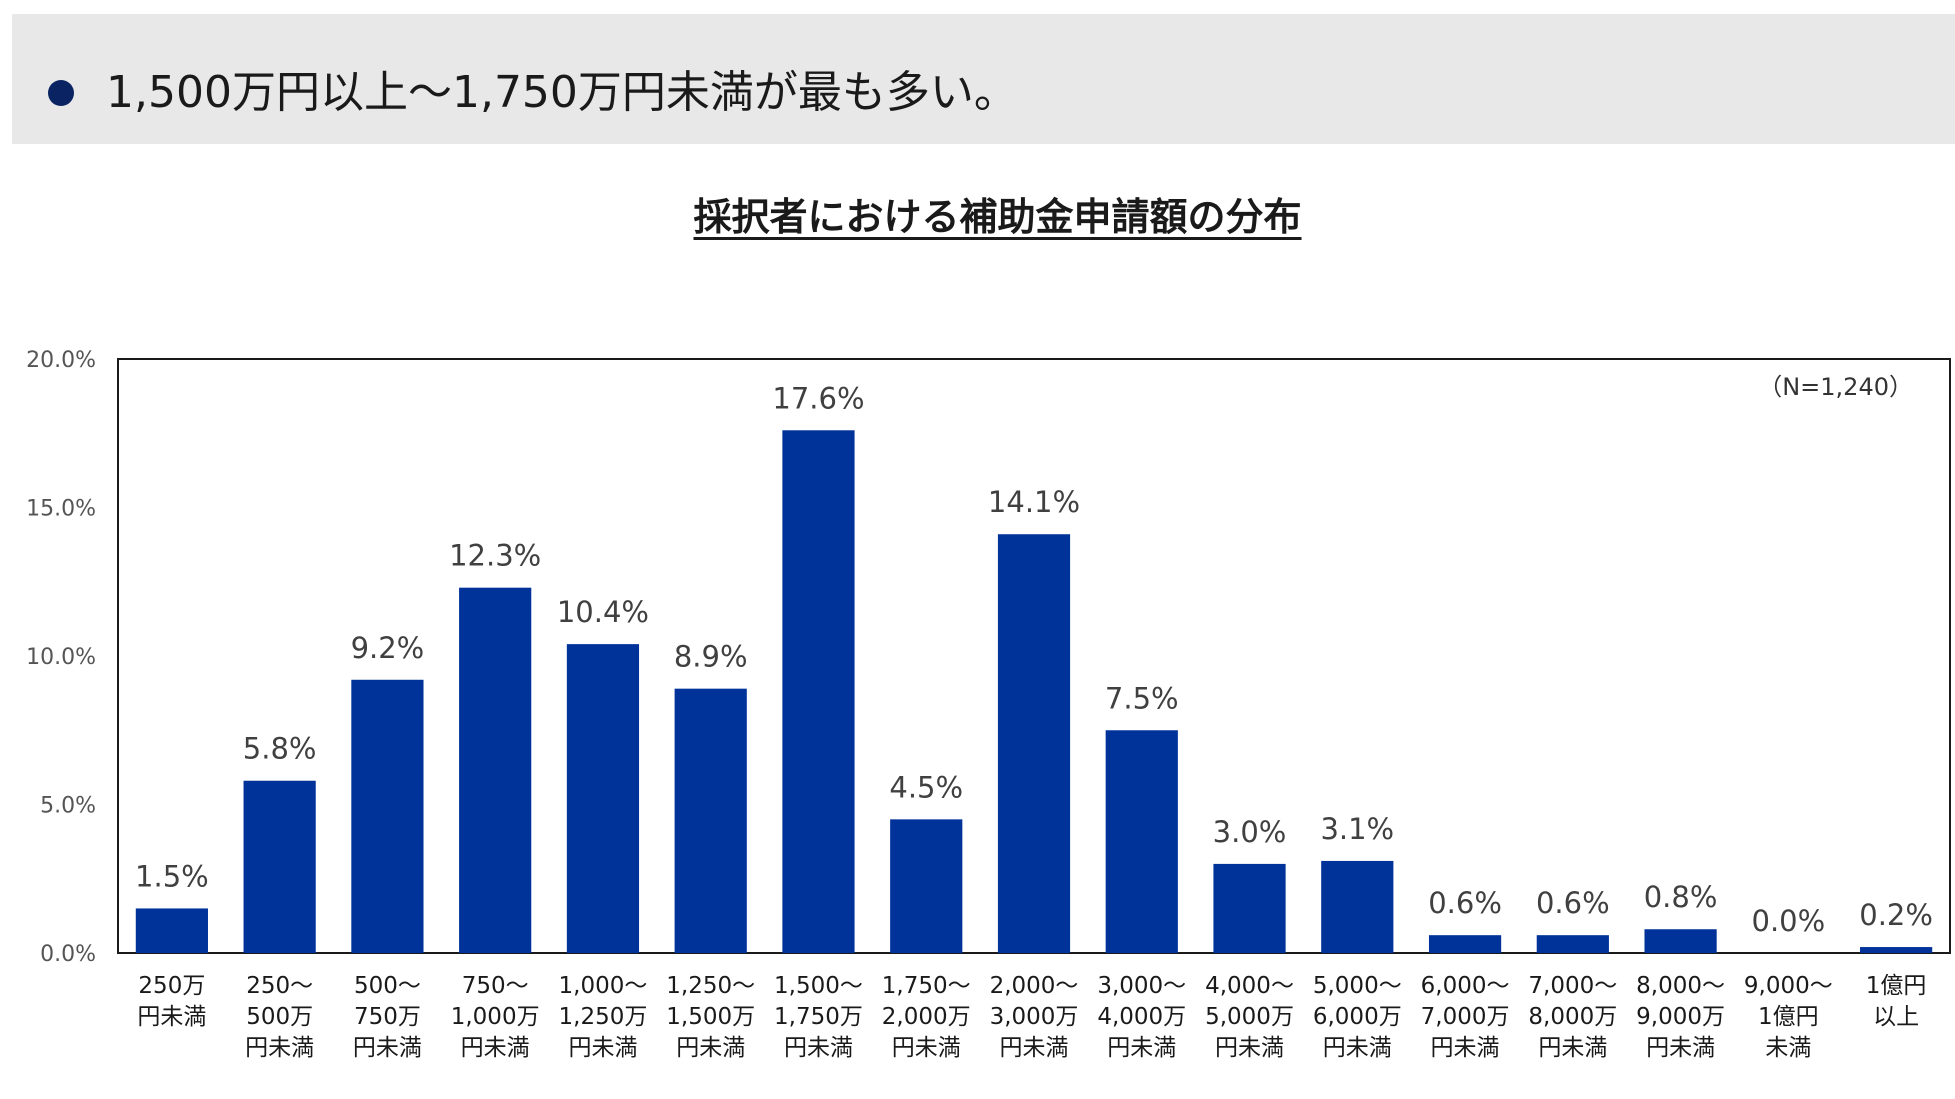  I want to click on summary-banner: 1,500万円以上〜1,750万円未満が最も多い。, so click(983, 79).